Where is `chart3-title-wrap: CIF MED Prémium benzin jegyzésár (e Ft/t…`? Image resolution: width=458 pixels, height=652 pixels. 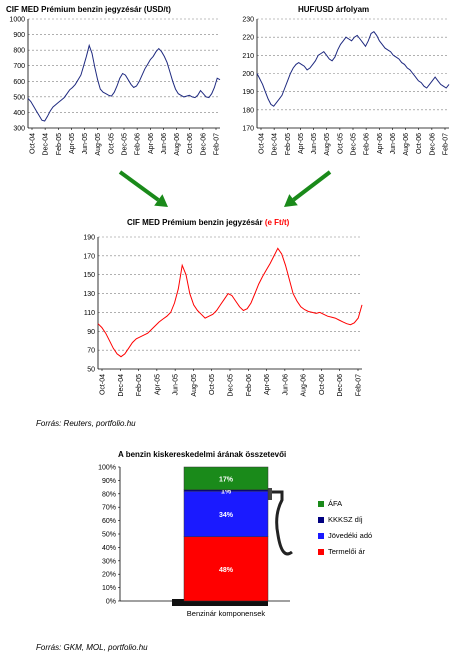 chart3-title-wrap: CIF MED Prémium benzin jegyzésár (e Ft/t… is located at coordinates (208, 222).